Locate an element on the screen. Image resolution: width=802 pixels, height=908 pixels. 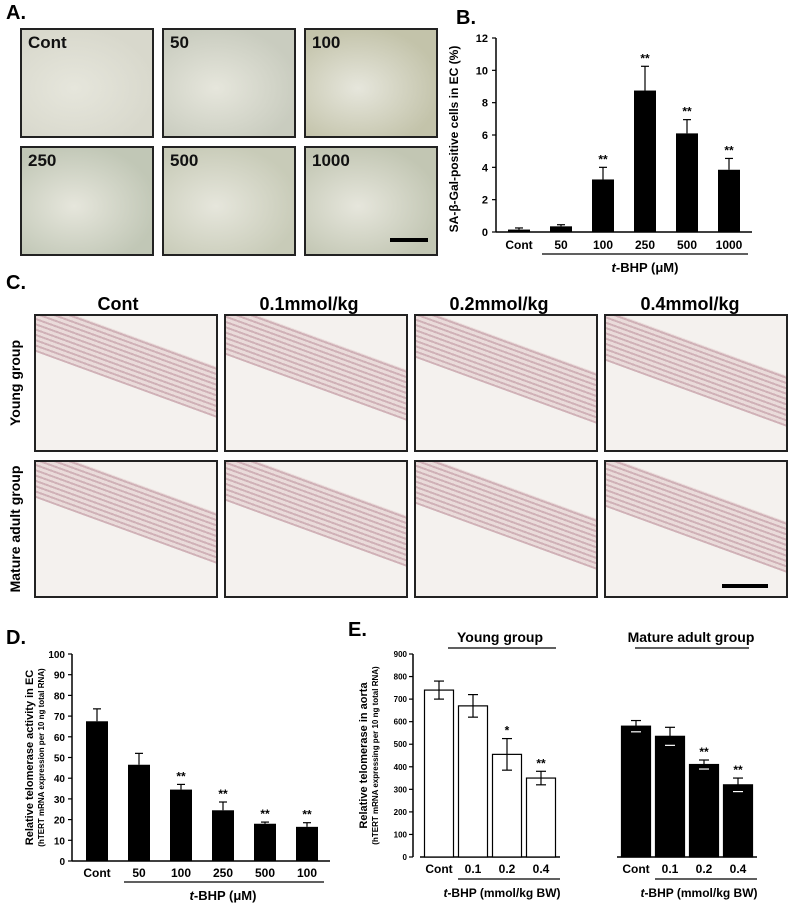
panel-b-label: B. is located at coordinates (466, 18).